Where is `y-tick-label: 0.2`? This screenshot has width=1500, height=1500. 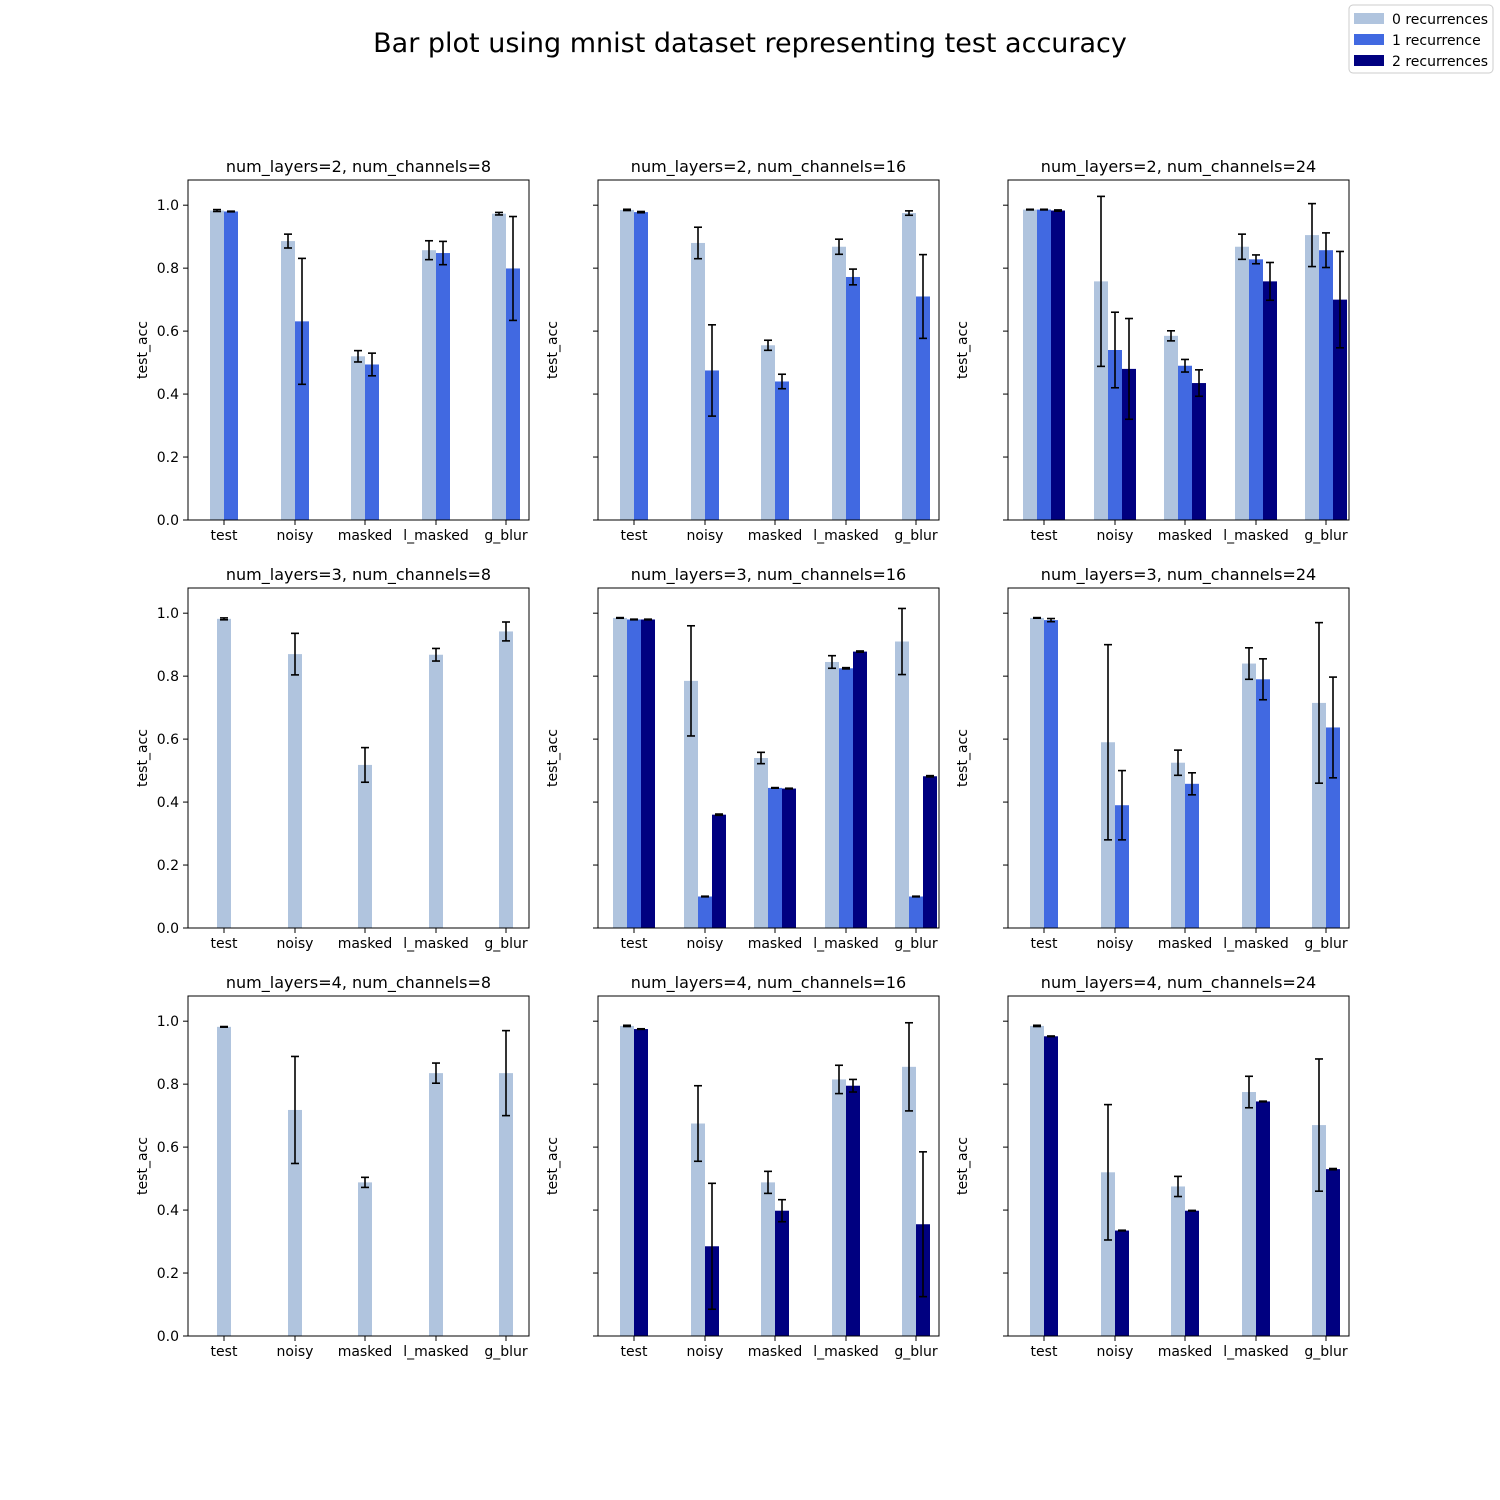 y-tick-label: 0.2 is located at coordinates (168, 458).